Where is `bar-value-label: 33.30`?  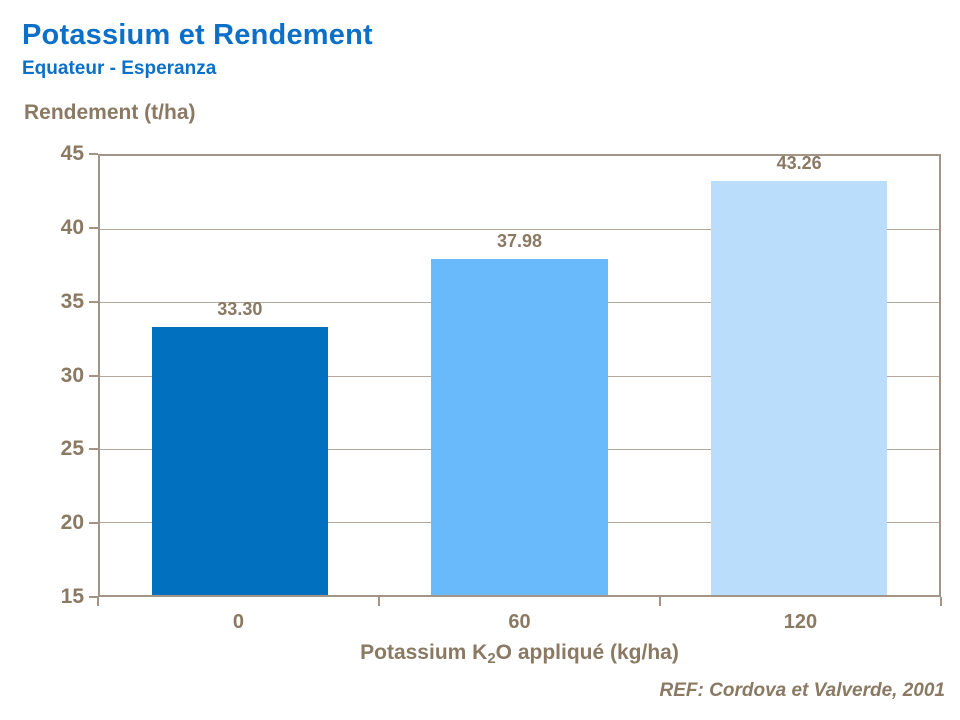 bar-value-label: 33.30 is located at coordinates (240, 309).